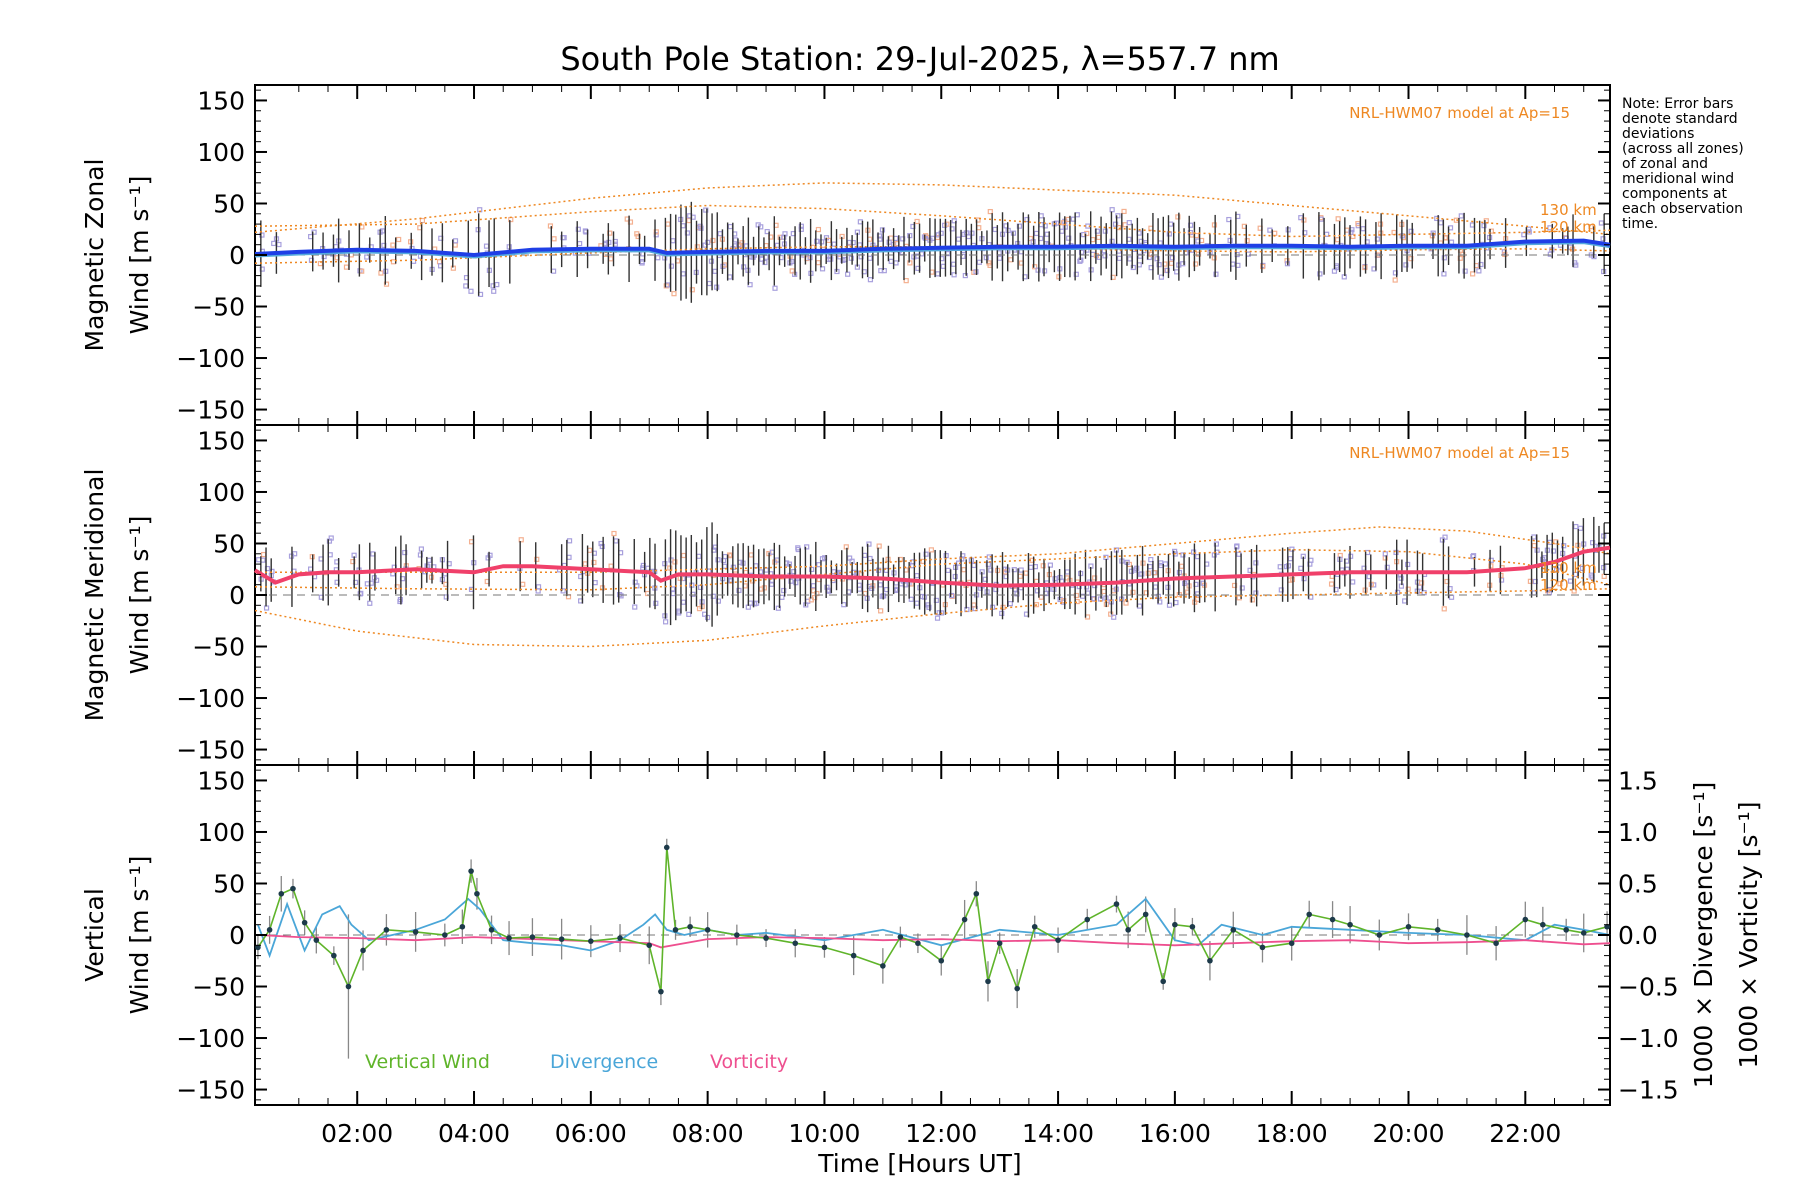 This screenshot has width=1800, height=1200. What do you see at coordinates (604, 1062) in the screenshot?
I see `legend-divergence: Divergence` at bounding box center [604, 1062].